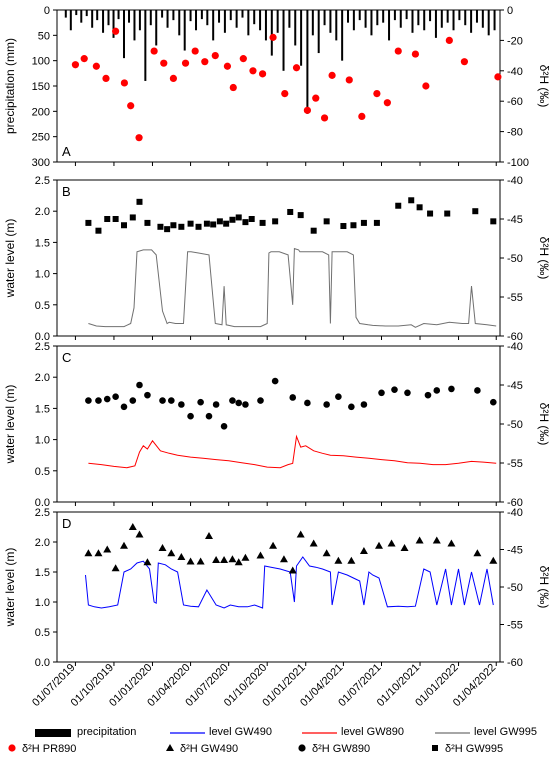 The height and width of the screenshot is (761, 550). What do you see at coordinates (10, 259) in the screenshot?
I see `left-axis-label: water level (m)` at bounding box center [10, 259].